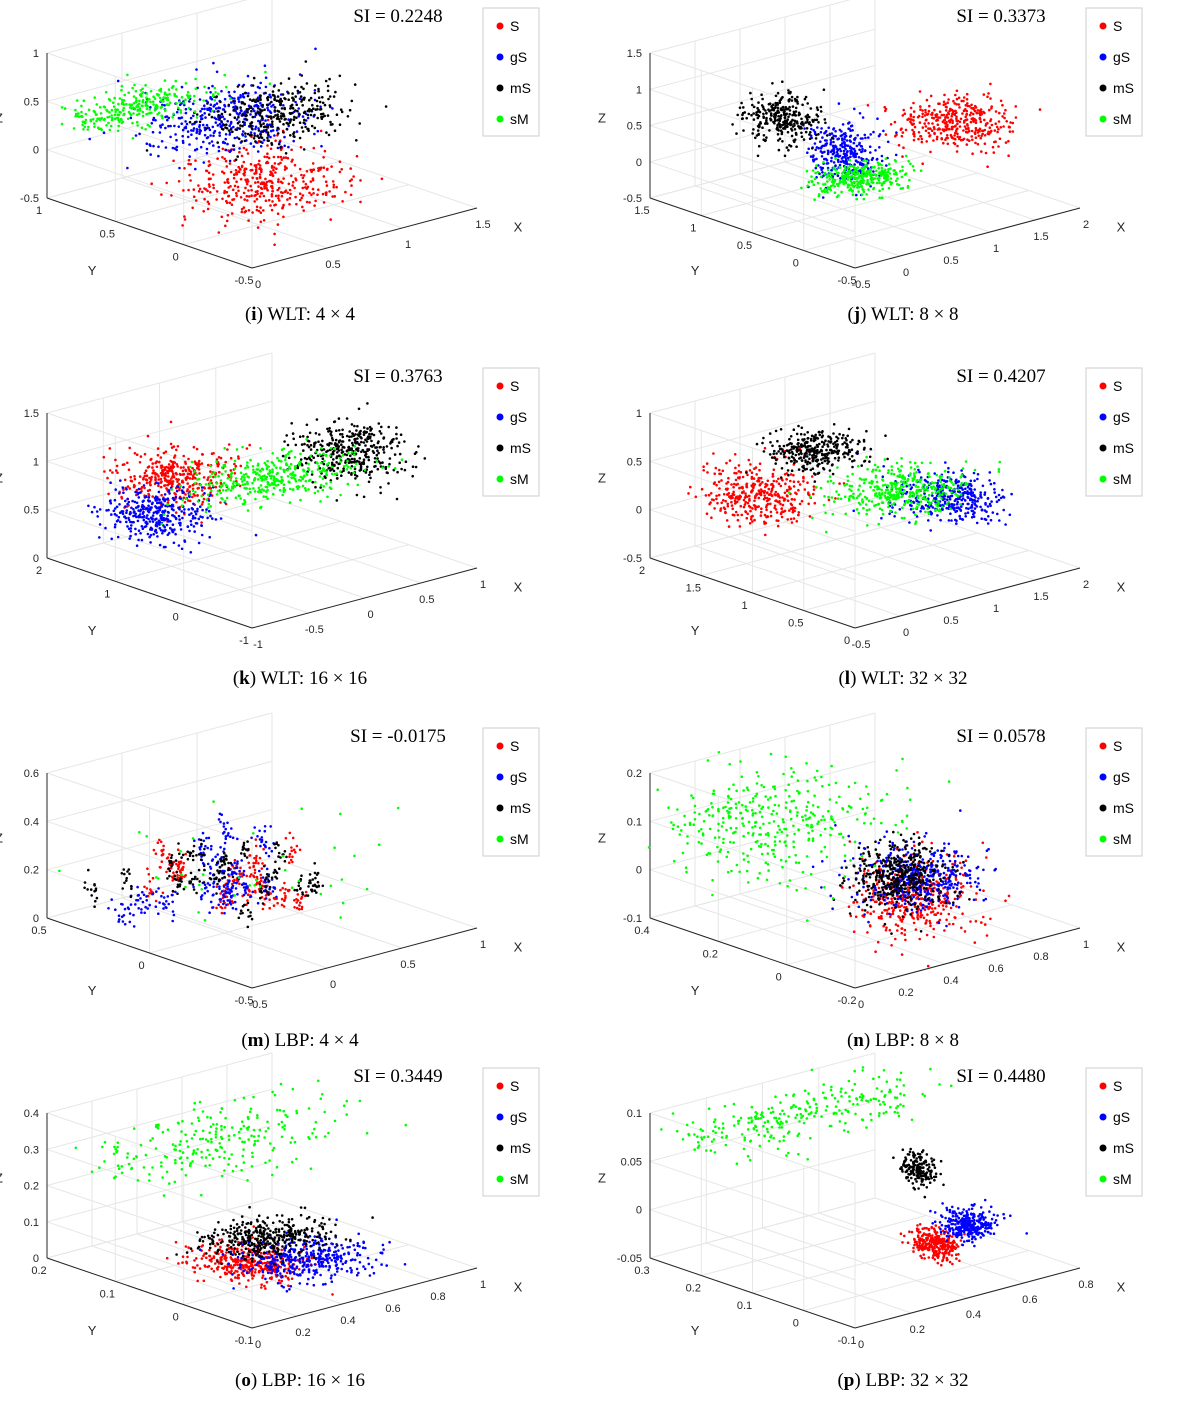 The image size is (1203, 1410). Describe the element at coordinates (500, 57) in the screenshot. I see `legend-marker-gS` at that location.